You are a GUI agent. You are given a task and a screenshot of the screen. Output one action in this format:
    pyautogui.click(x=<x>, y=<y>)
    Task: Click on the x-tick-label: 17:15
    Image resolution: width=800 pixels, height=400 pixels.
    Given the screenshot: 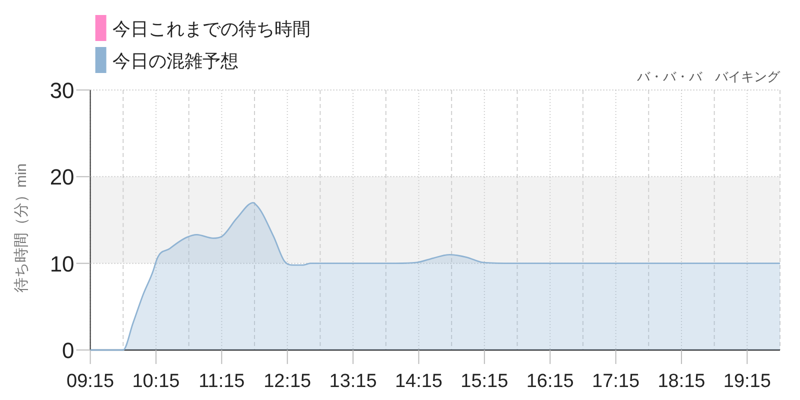 What is the action you would take?
    pyautogui.click(x=616, y=381)
    